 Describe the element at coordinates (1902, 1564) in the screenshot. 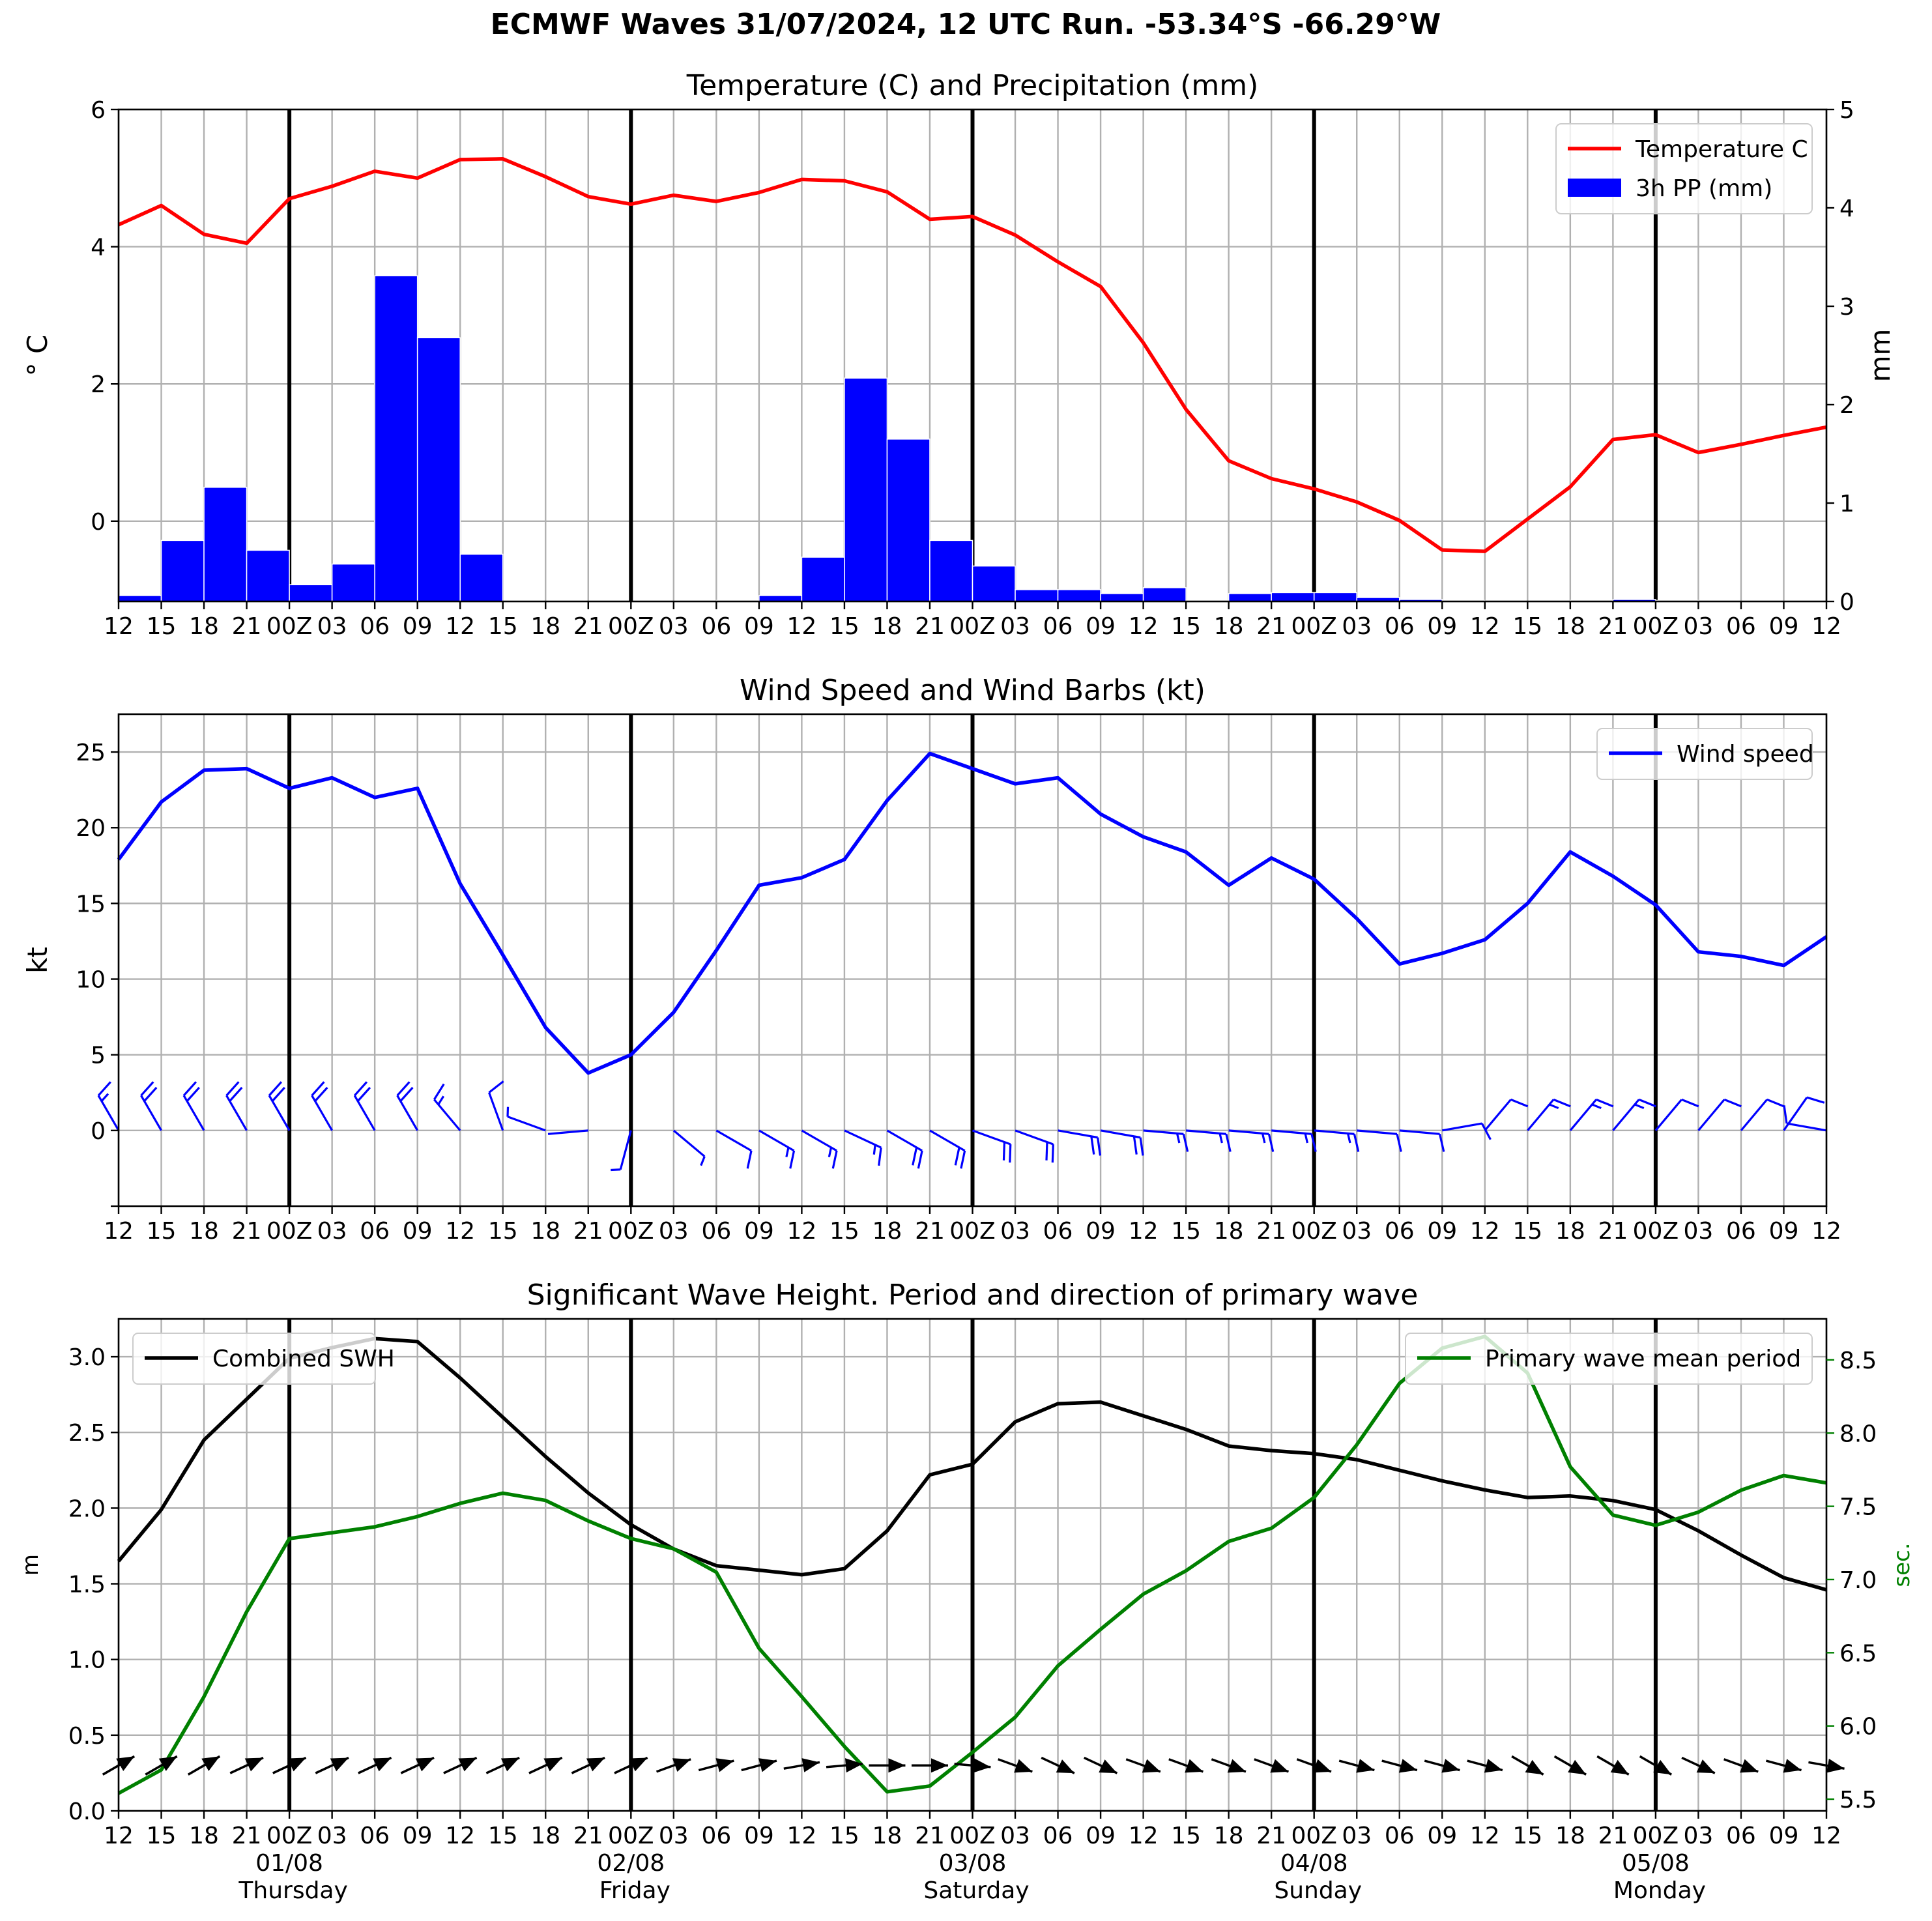

I see `y2-axis-label: sec.` at that location.